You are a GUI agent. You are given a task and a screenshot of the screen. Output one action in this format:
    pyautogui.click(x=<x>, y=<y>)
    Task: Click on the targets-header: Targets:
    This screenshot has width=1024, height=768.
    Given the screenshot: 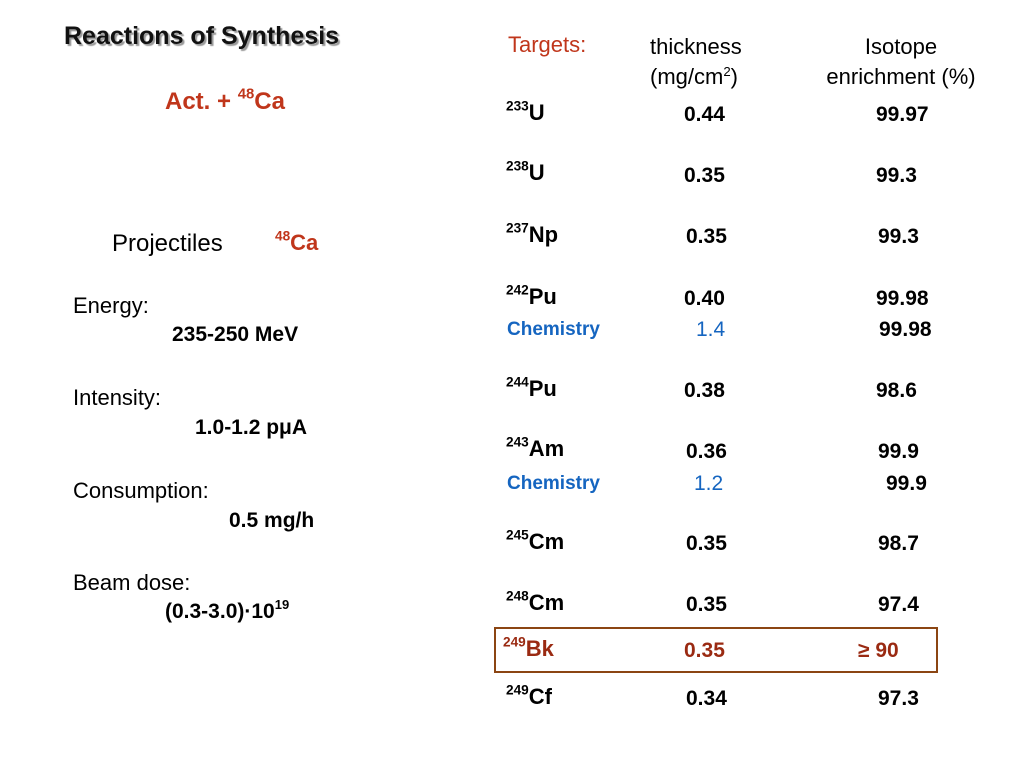 What is the action you would take?
    pyautogui.click(x=547, y=44)
    